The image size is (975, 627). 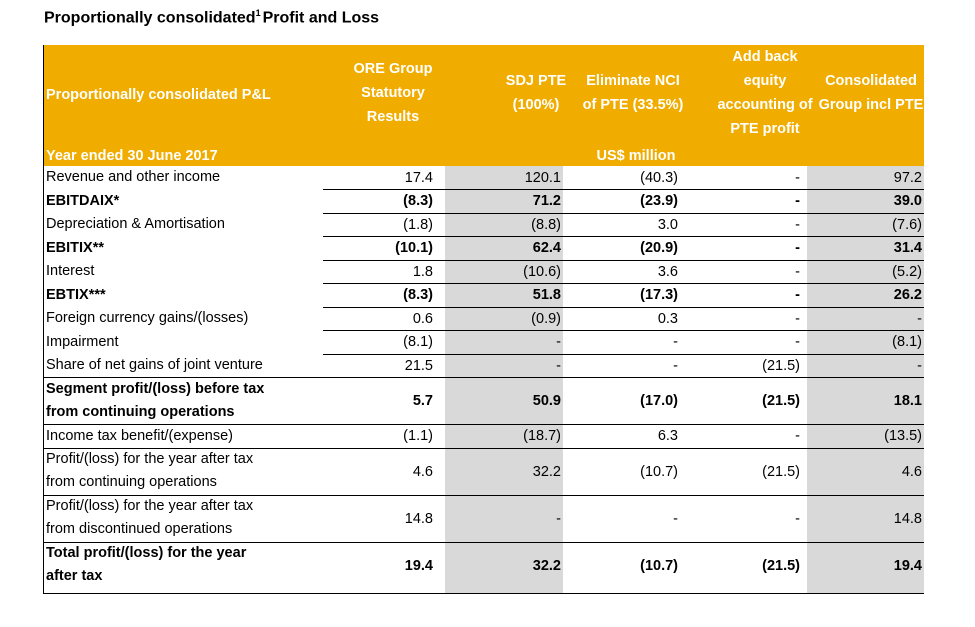 What do you see at coordinates (907, 271) in the screenshot?
I see `cell-consolidated: (5.2)` at bounding box center [907, 271].